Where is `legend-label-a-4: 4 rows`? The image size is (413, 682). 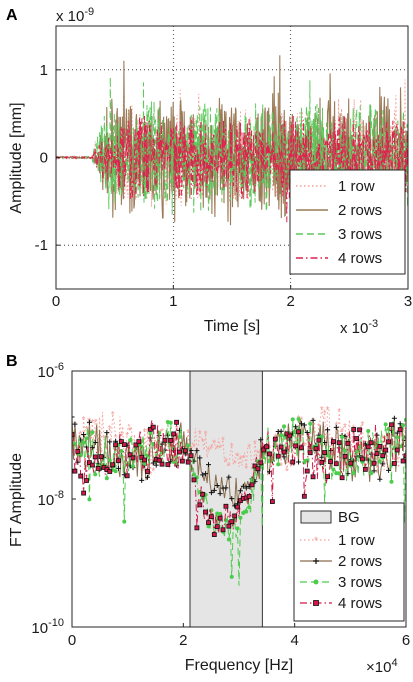
legend-label-a-4: 4 rows is located at coordinates (360, 258).